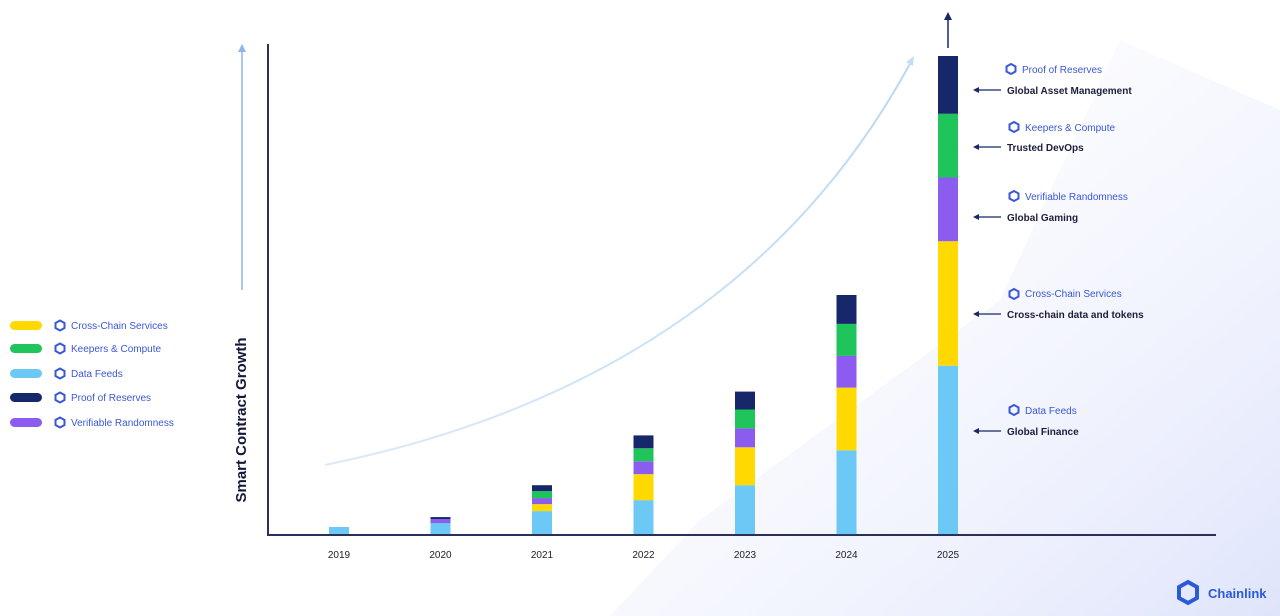 This screenshot has height=616, width=1280. I want to click on x-tick-label: 2022, so click(643, 555).